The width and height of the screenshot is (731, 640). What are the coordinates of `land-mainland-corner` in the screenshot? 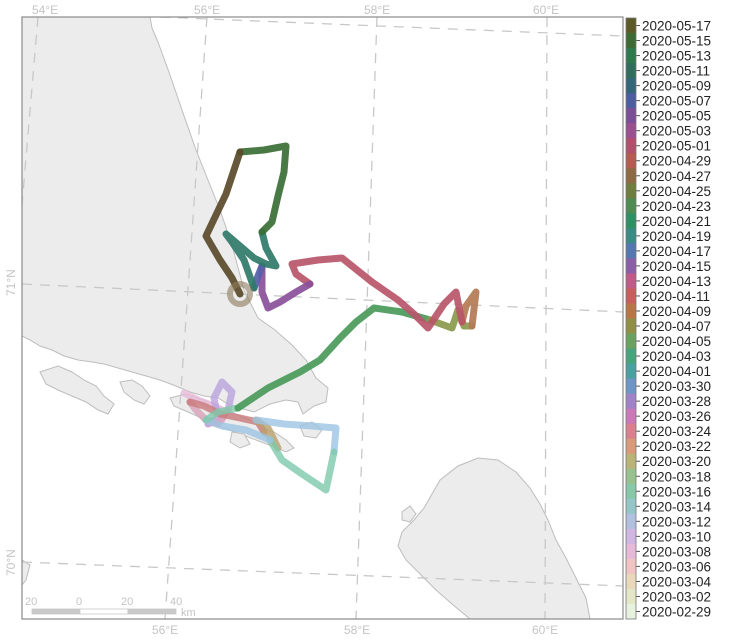 It's located at (26, 572).